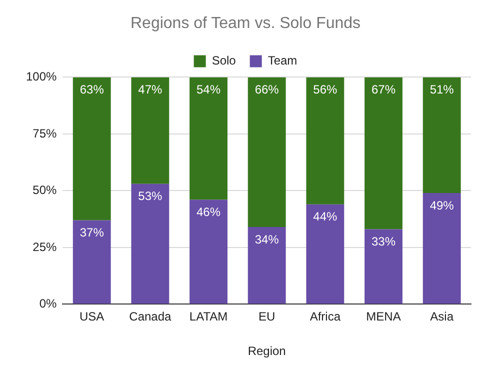  Describe the element at coordinates (150, 317) in the screenshot. I see `x-tick-label: Canada` at that location.